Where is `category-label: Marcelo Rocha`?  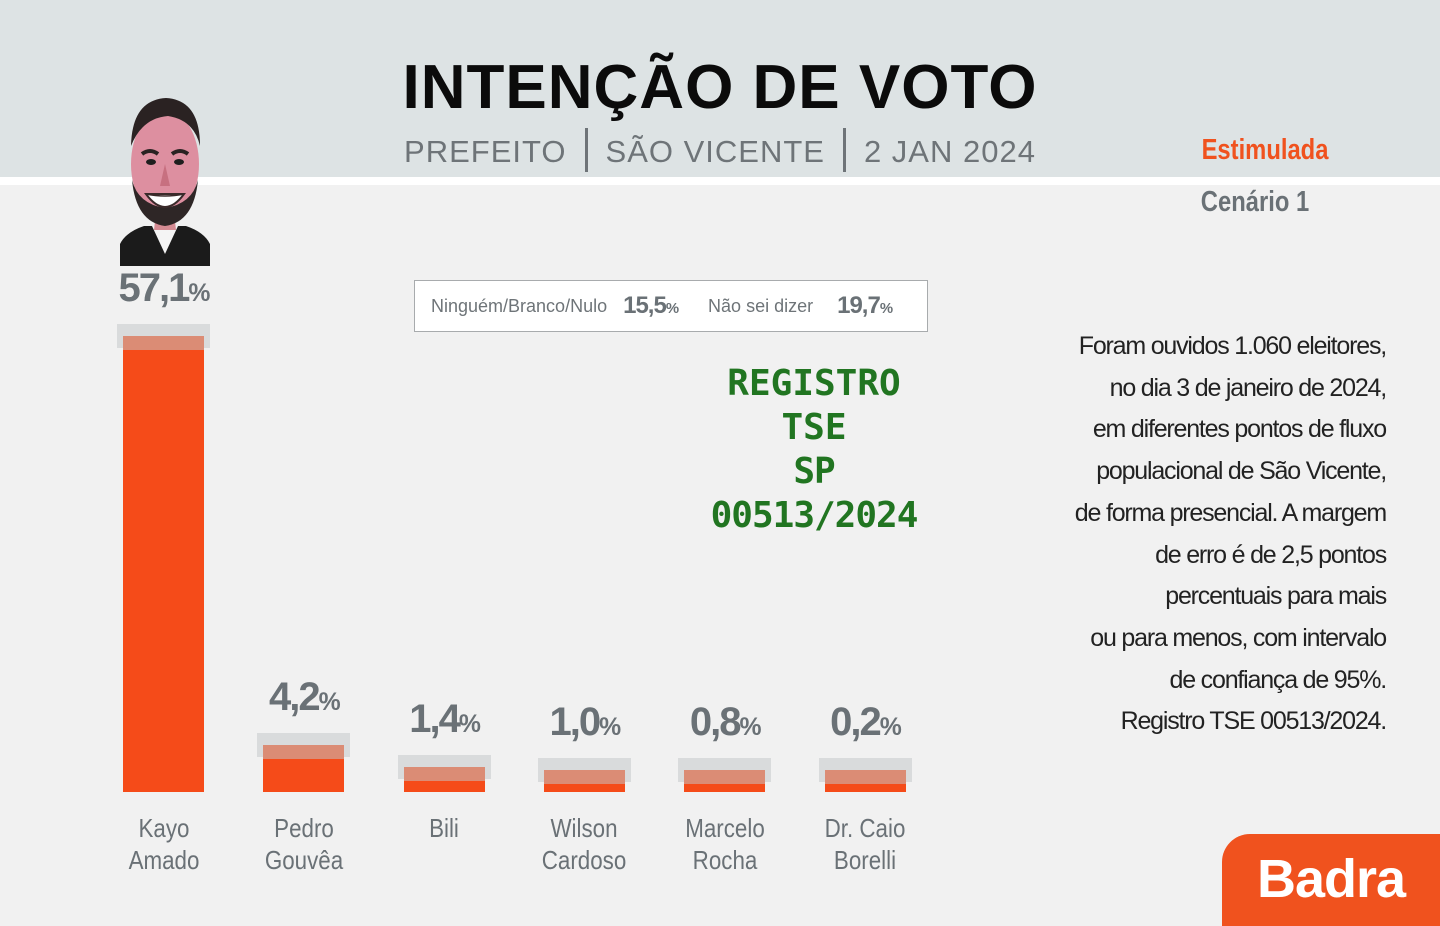 category-label: Marcelo Rocha is located at coordinates (725, 844).